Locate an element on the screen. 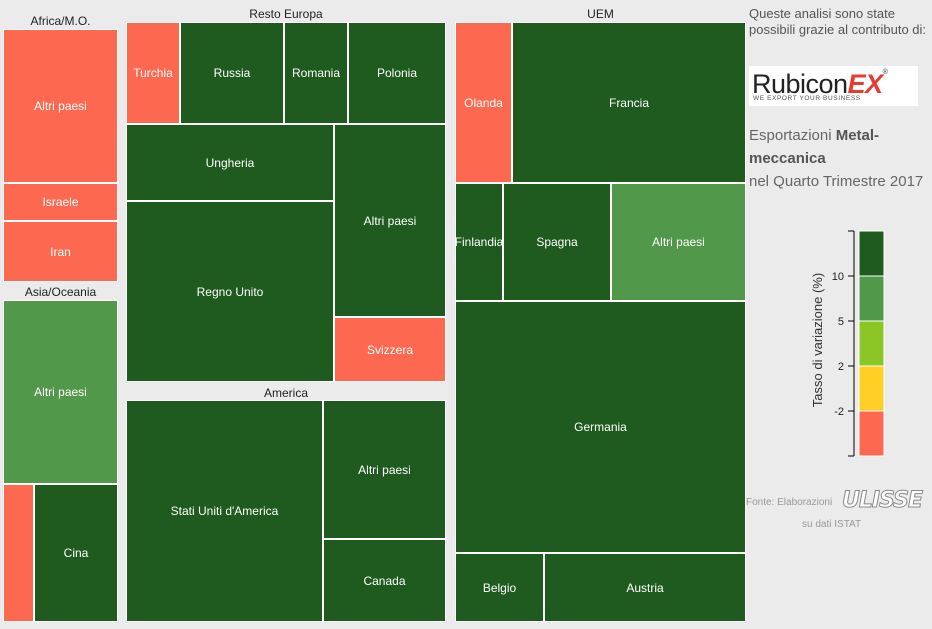 Image resolution: width=932 pixels, height=629 pixels. cell-label: Belgio is located at coordinates (499, 587).